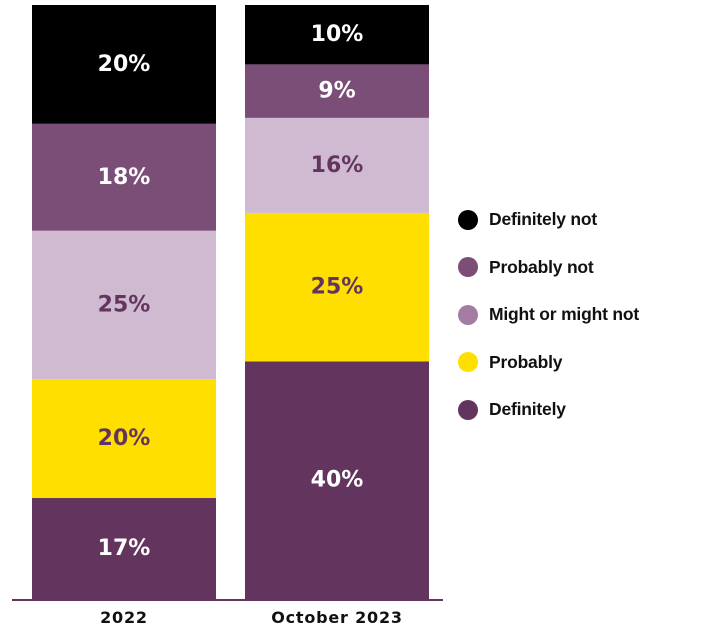 Image resolution: width=707 pixels, height=638 pixels. What do you see at coordinates (541, 266) in the screenshot?
I see `legend-label: Probably not` at bounding box center [541, 266].